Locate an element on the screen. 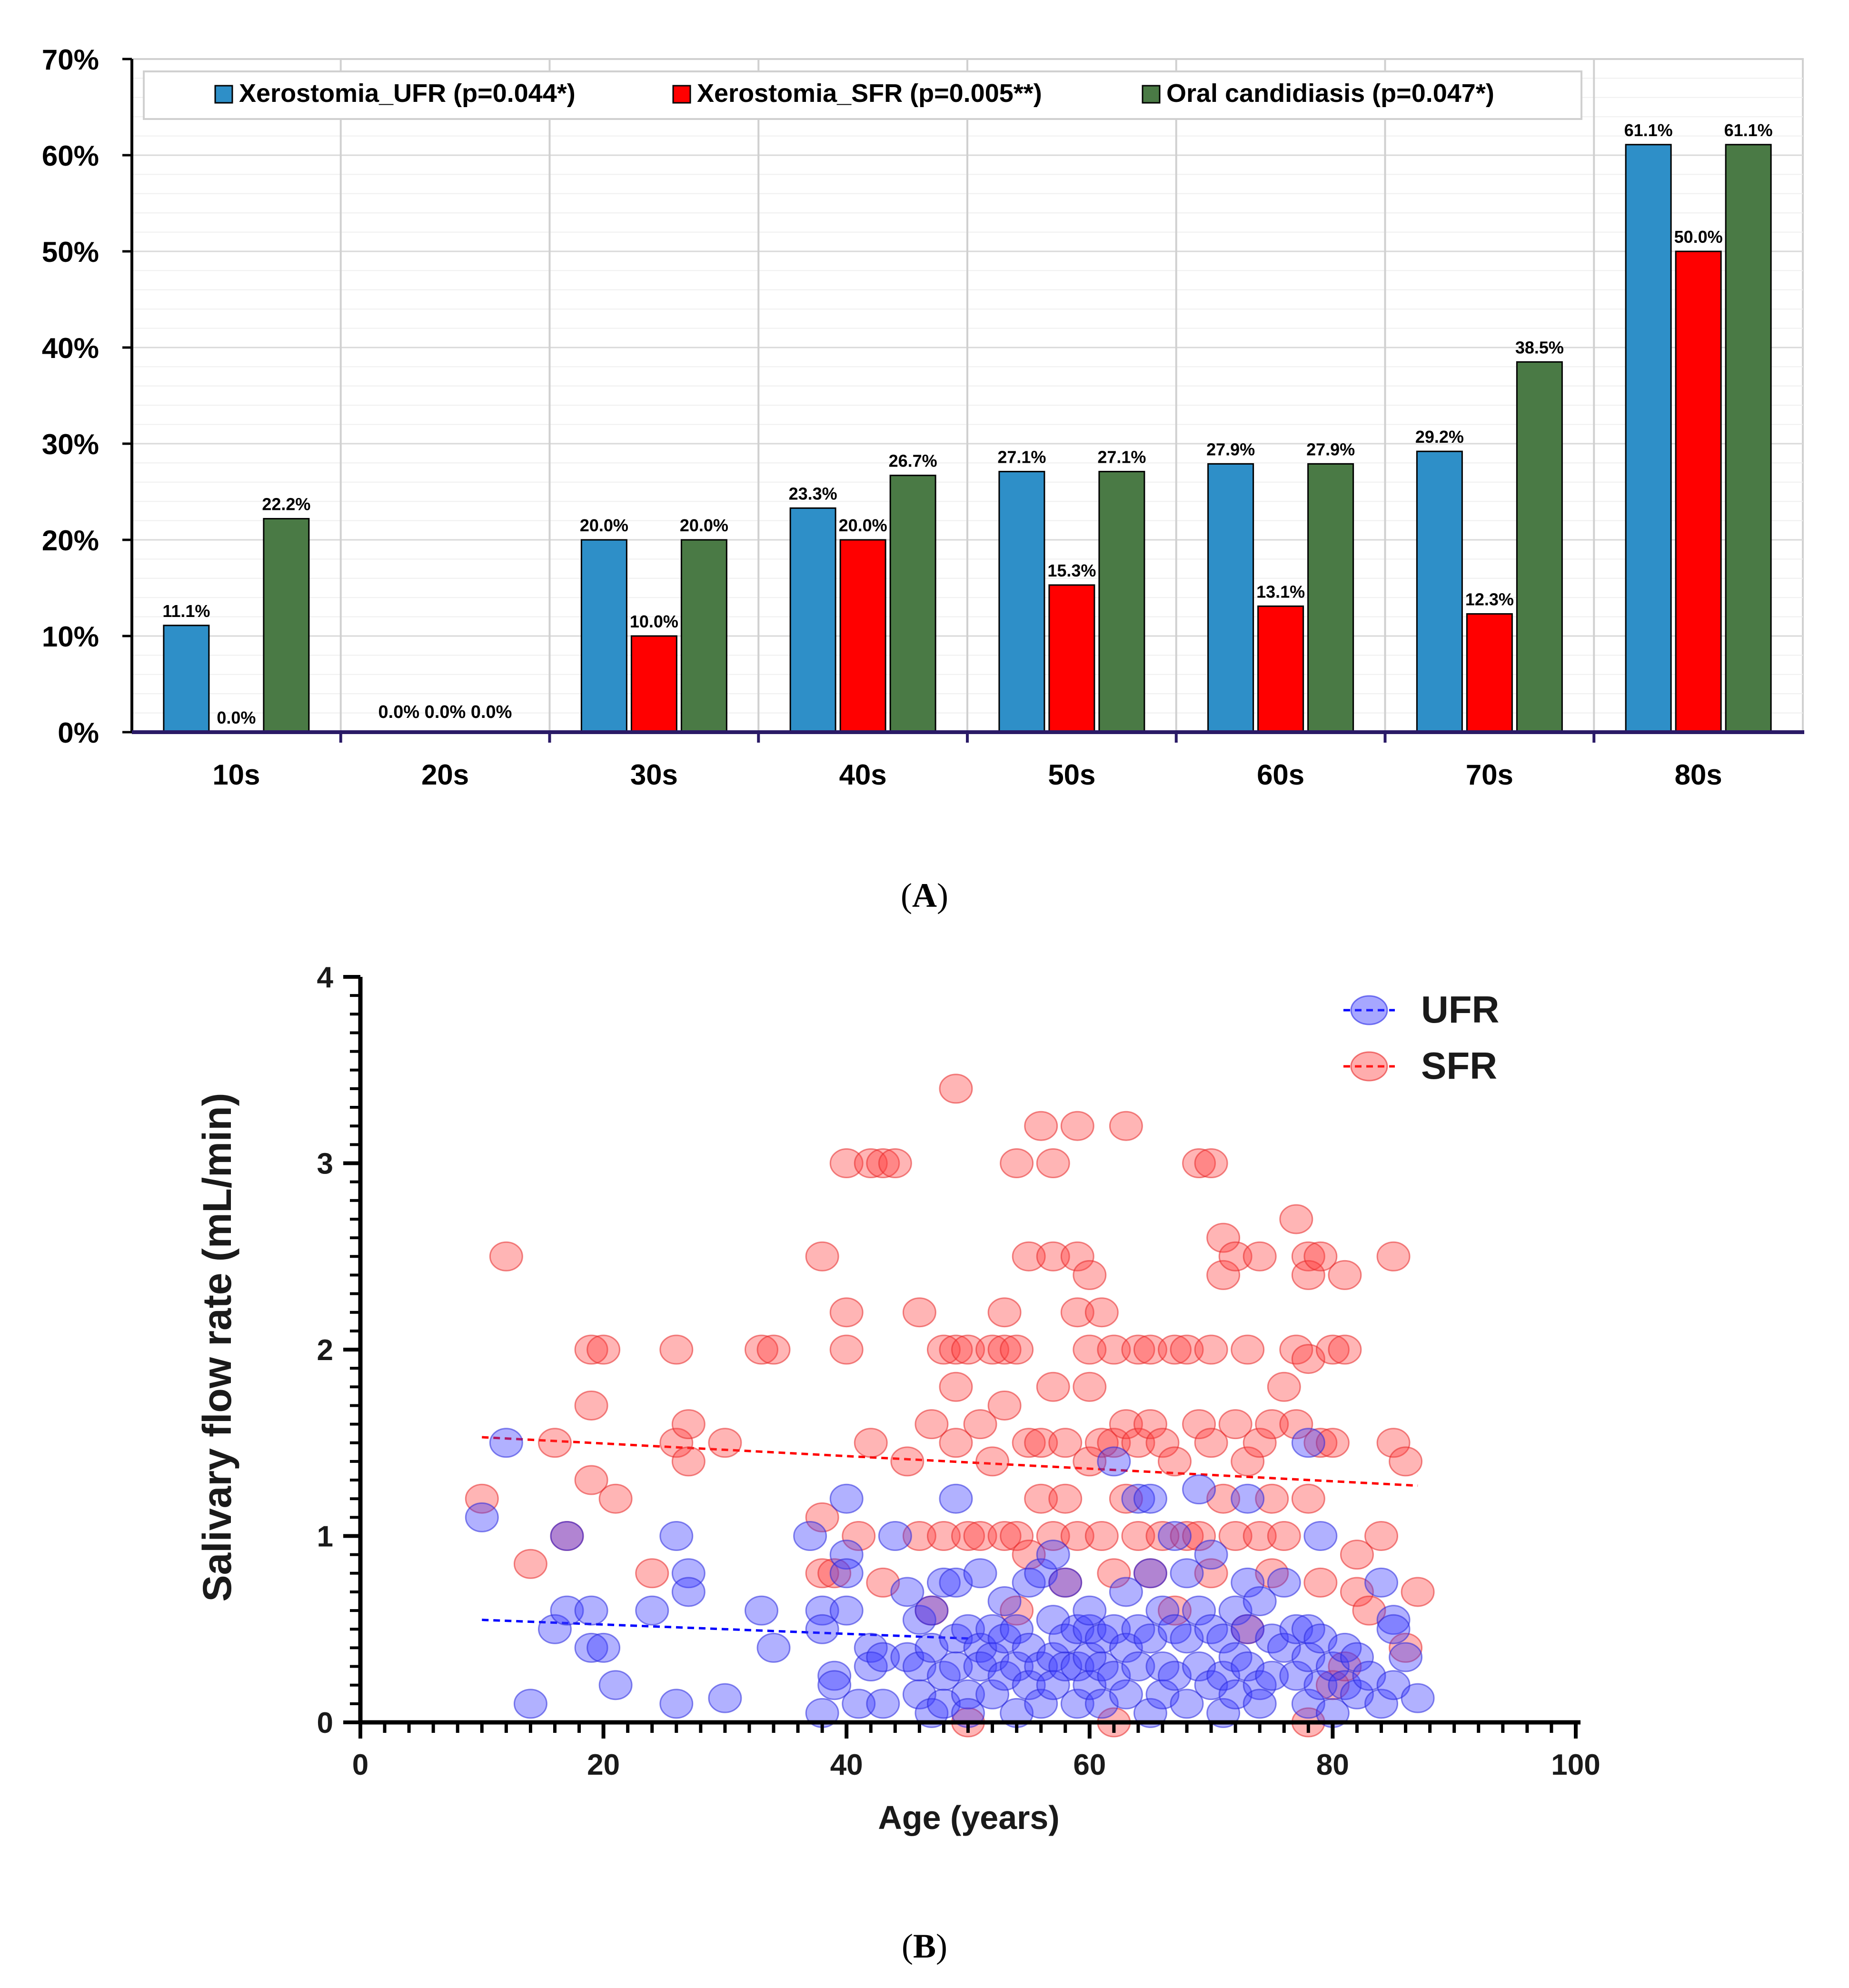 The image size is (1849, 1988). legend-label-xerostomia-sfr: Xerostomia_SFR (p=0.005**) is located at coordinates (869, 93).